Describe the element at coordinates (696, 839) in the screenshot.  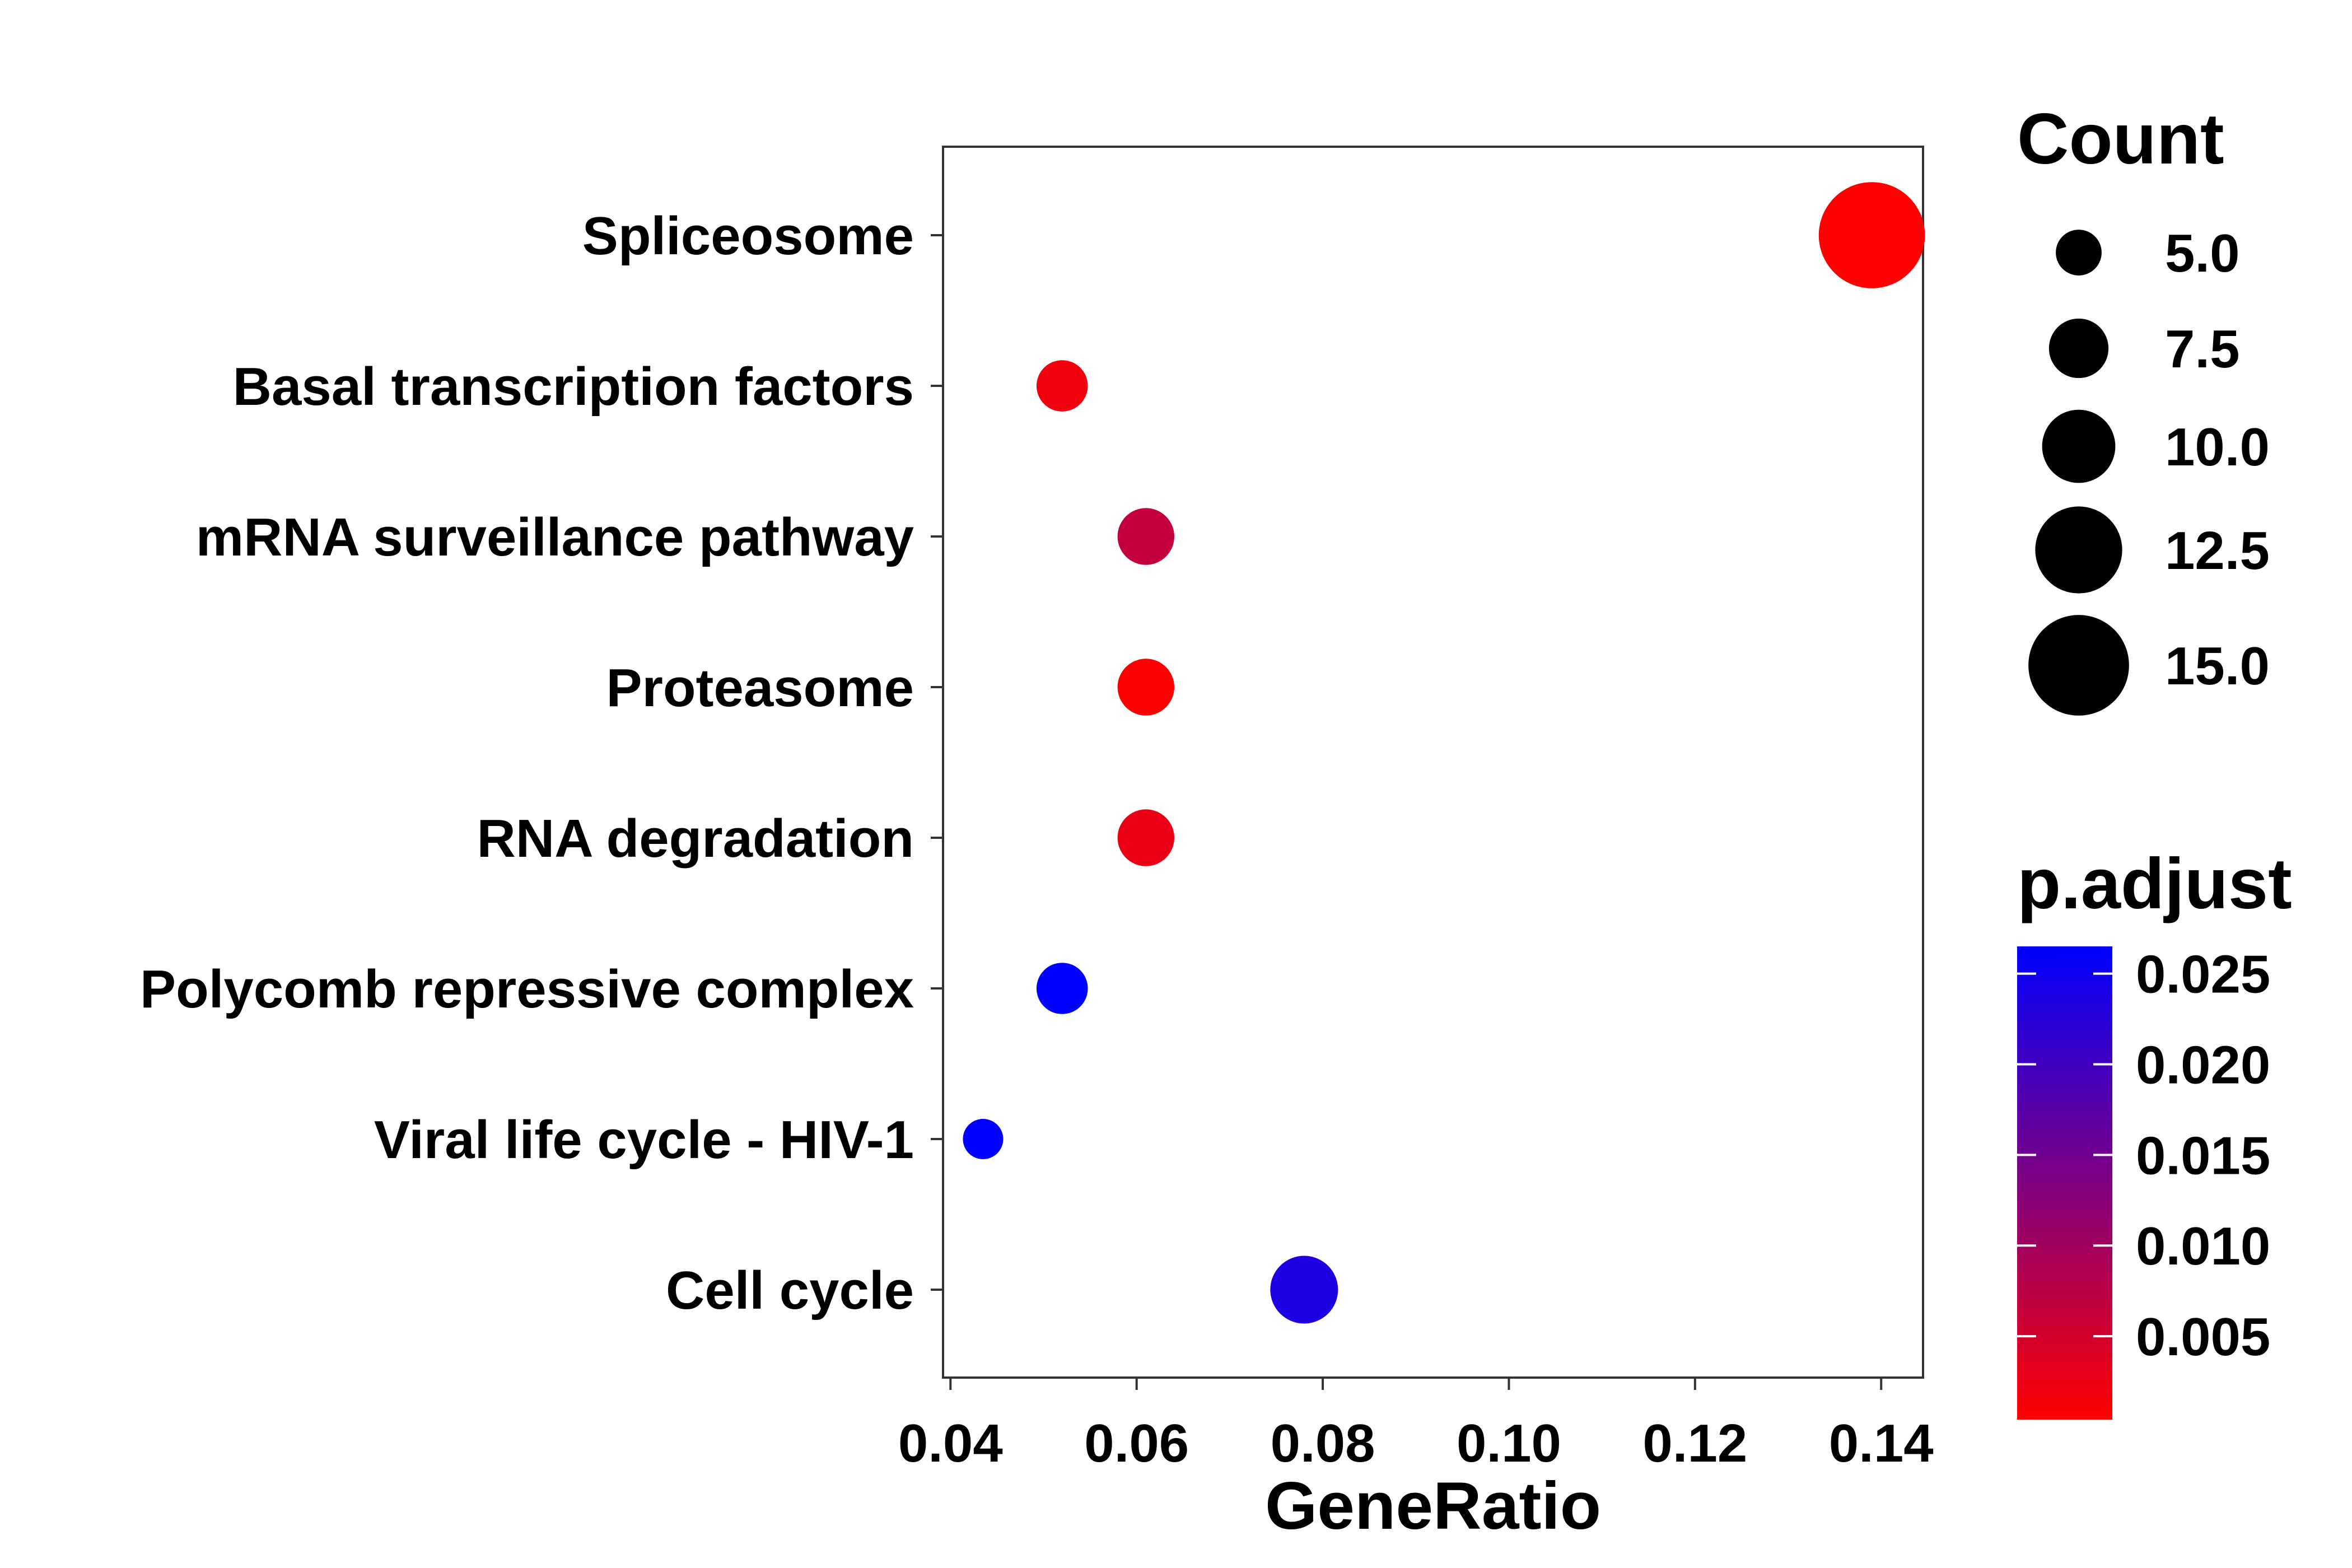
I see `y-tick-label: RNA degradation` at that location.